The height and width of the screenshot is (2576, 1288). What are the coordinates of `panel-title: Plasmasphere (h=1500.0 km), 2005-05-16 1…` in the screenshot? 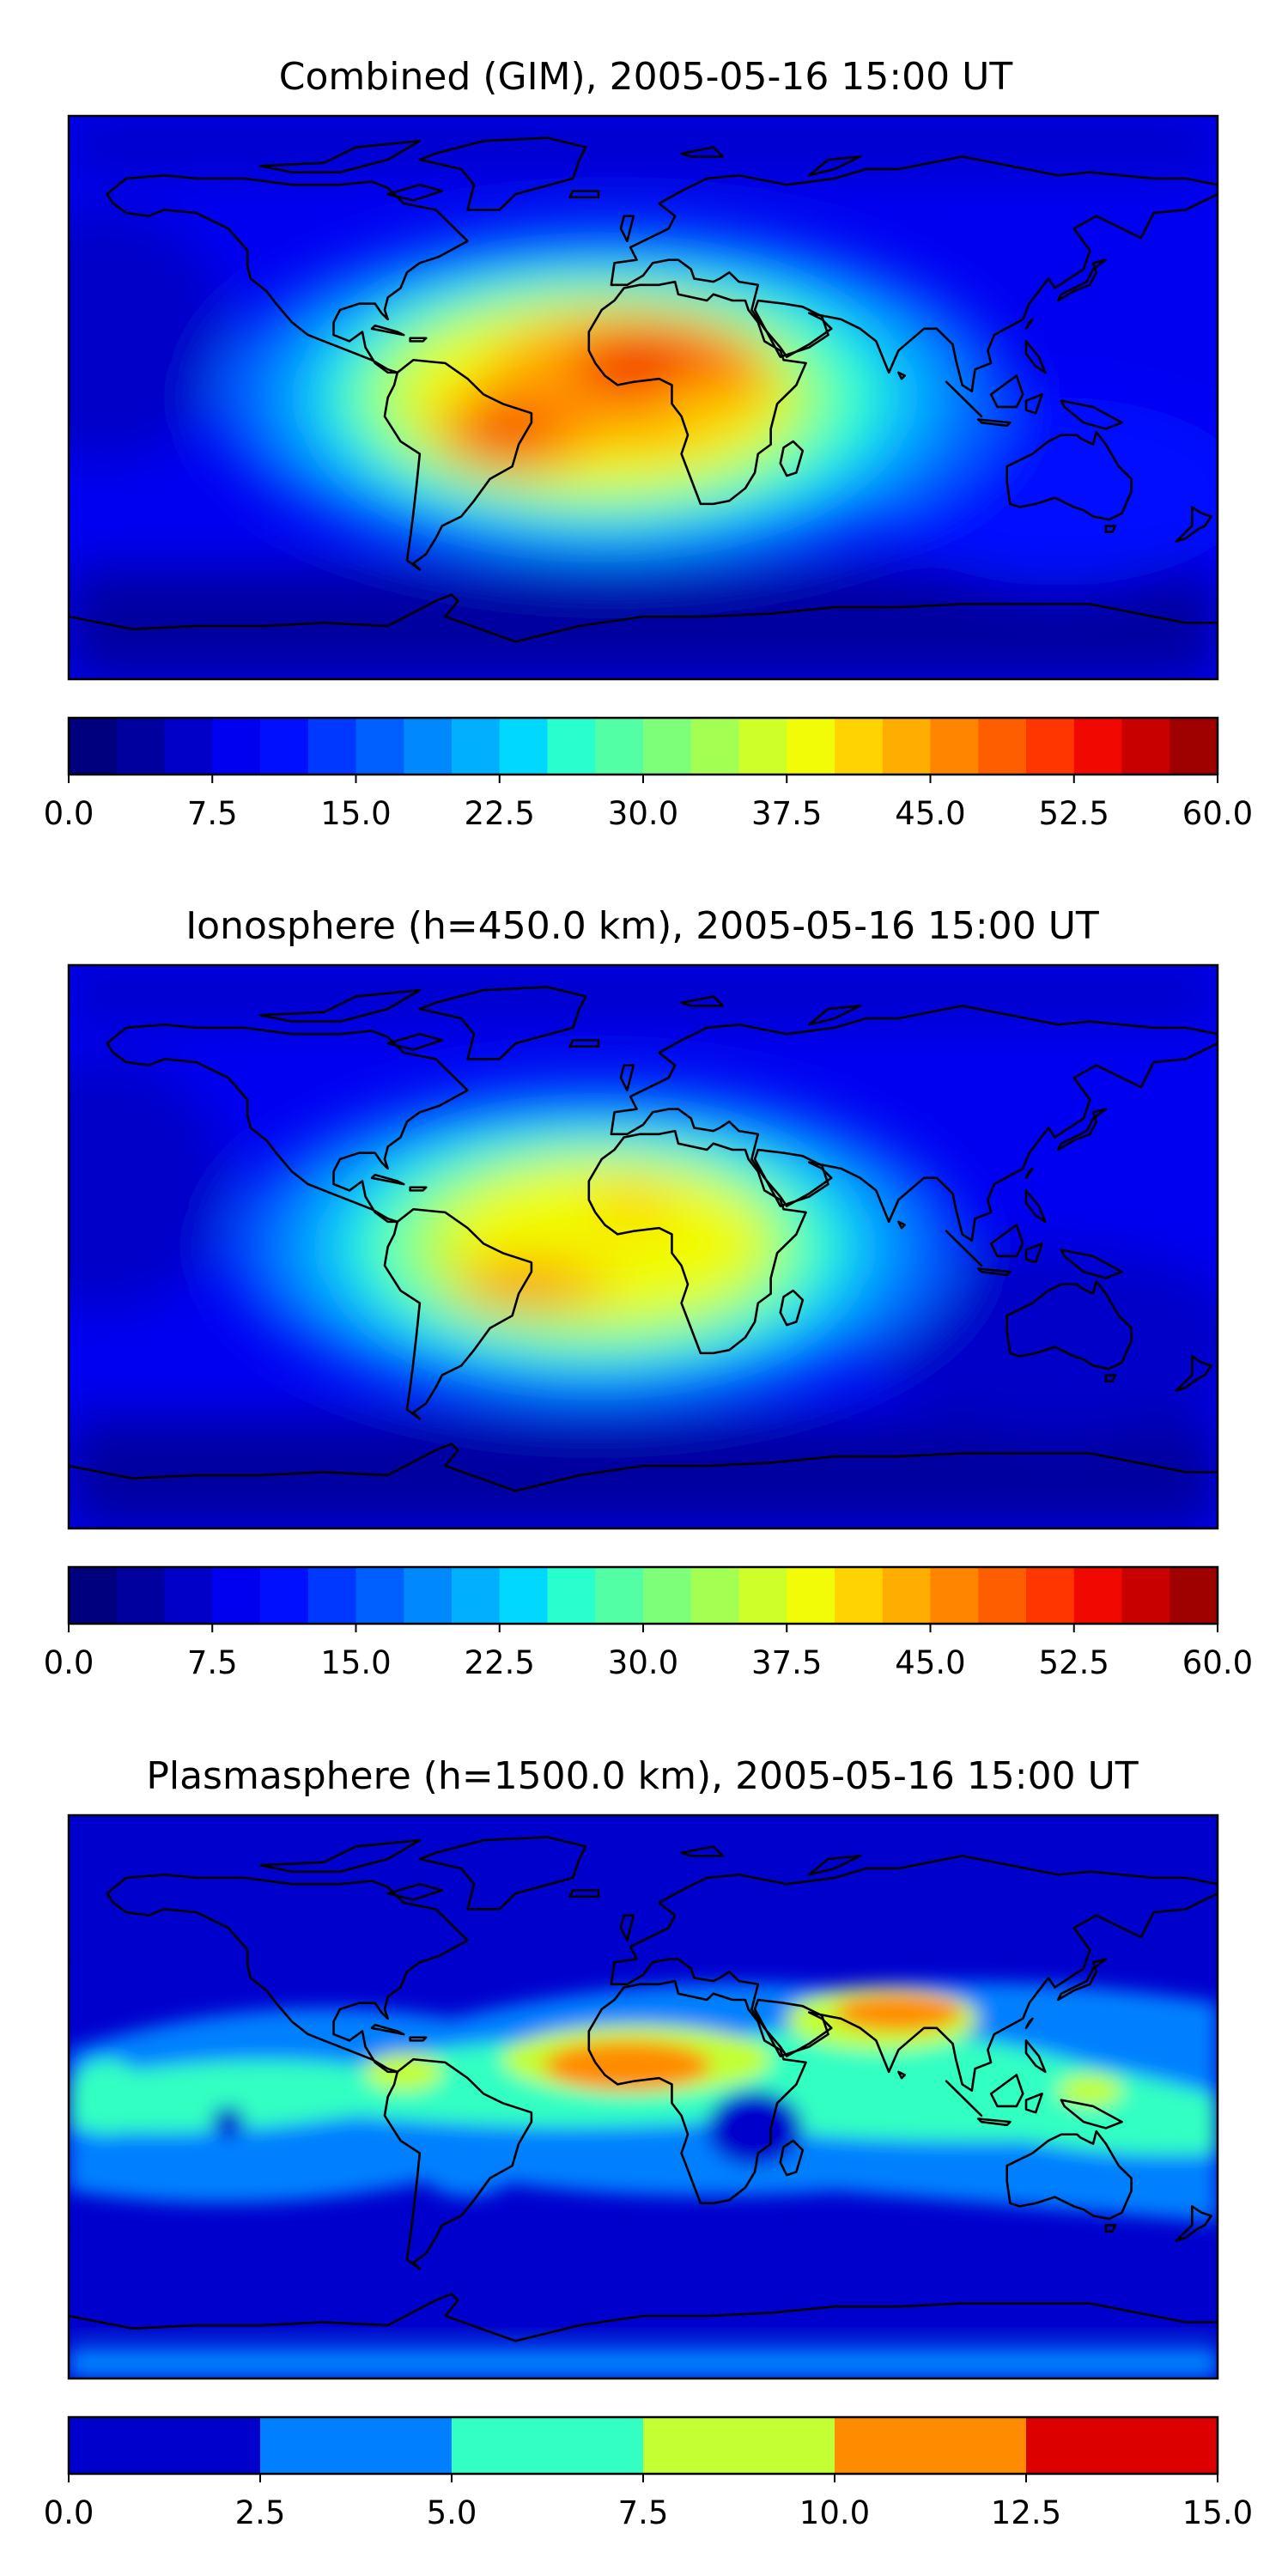 It's located at (642, 1776).